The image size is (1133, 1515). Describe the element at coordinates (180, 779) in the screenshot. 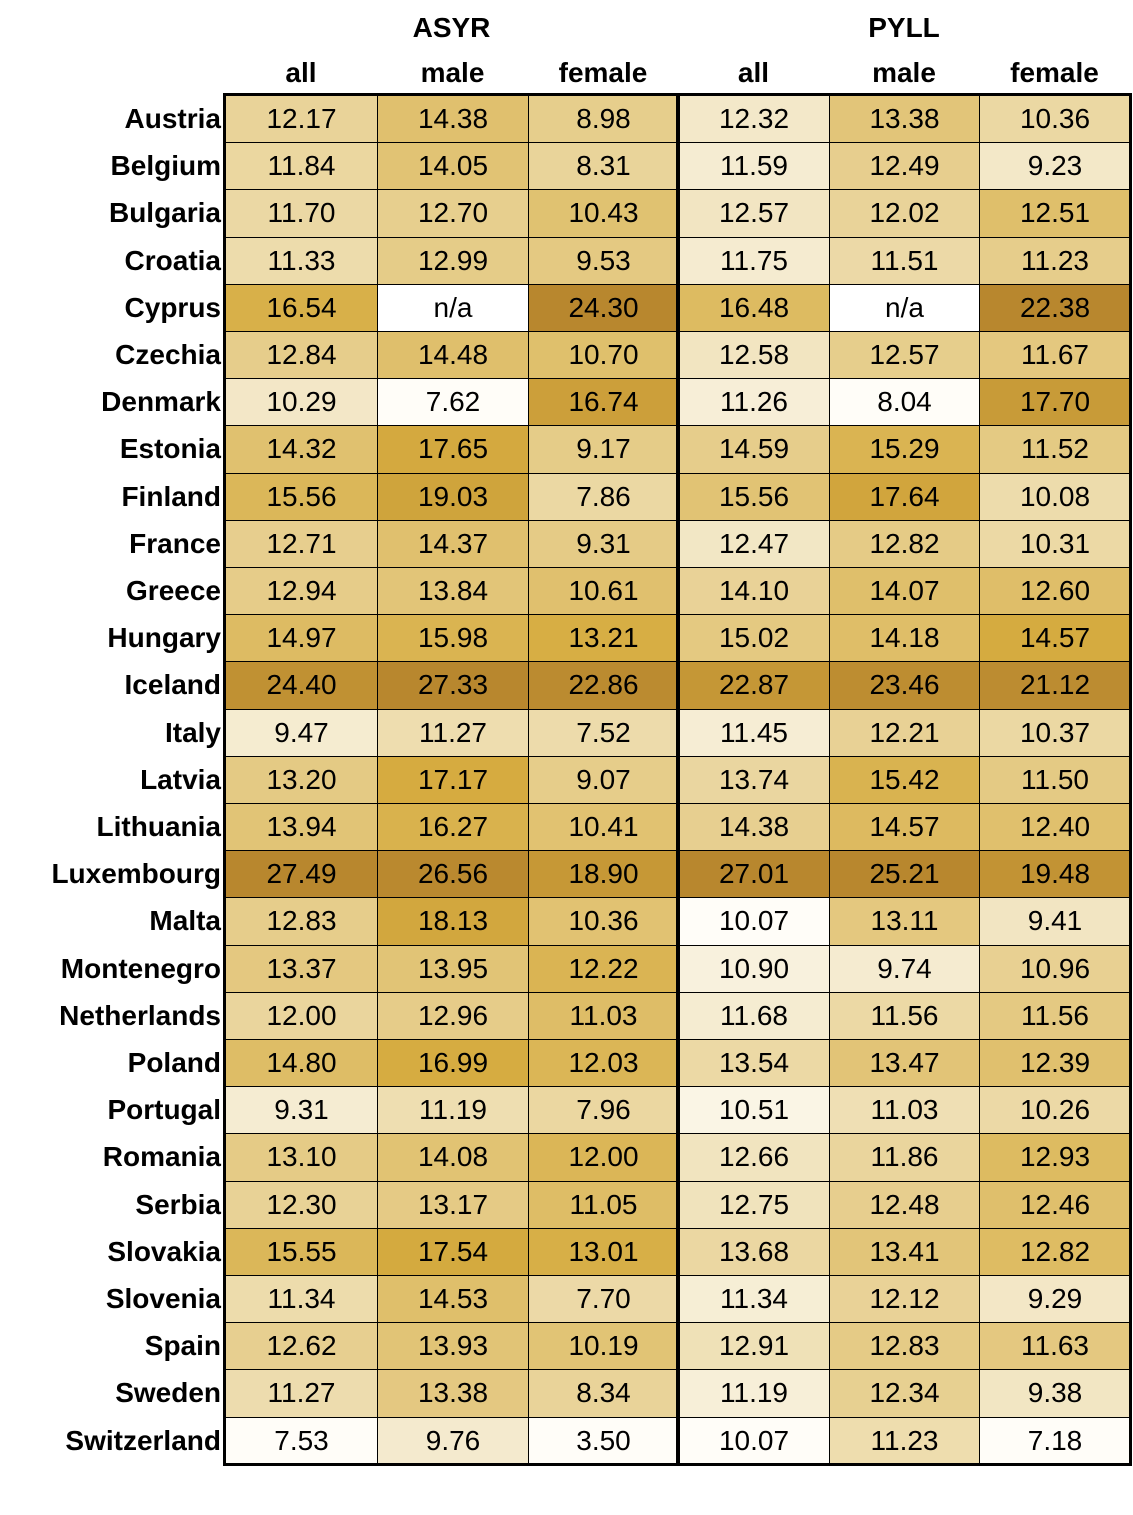

I see `row-label: Latvia` at that location.